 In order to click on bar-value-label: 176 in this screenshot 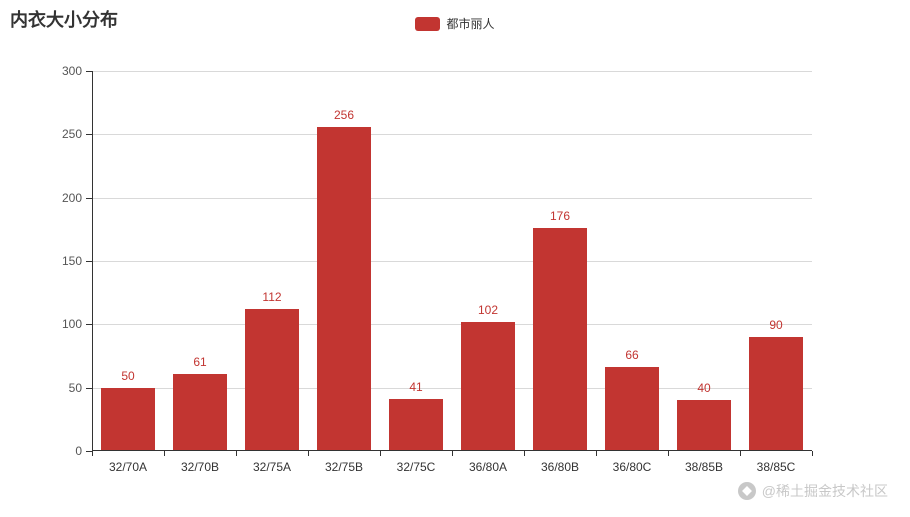, I will do `click(560, 216)`.